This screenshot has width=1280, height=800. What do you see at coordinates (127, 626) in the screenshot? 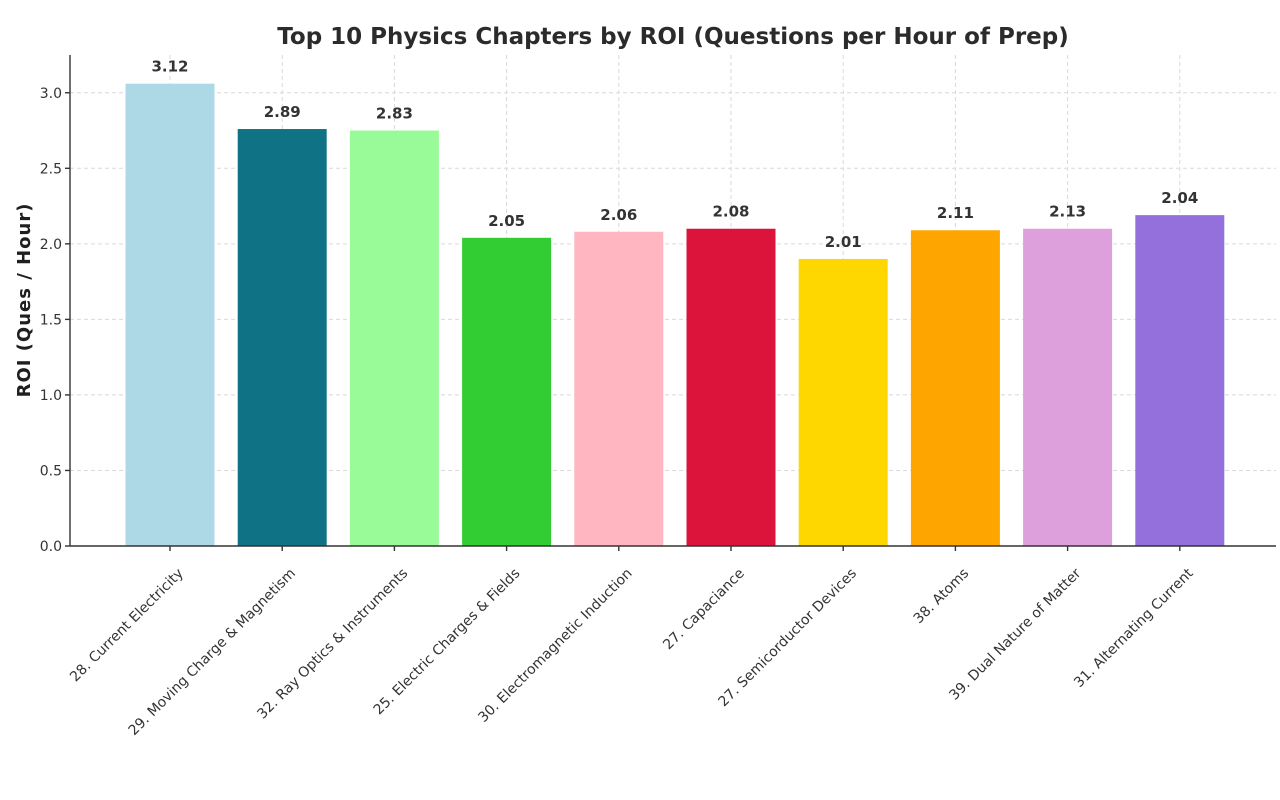
I see `x-tick-label: 28. Current Electricity` at bounding box center [127, 626].